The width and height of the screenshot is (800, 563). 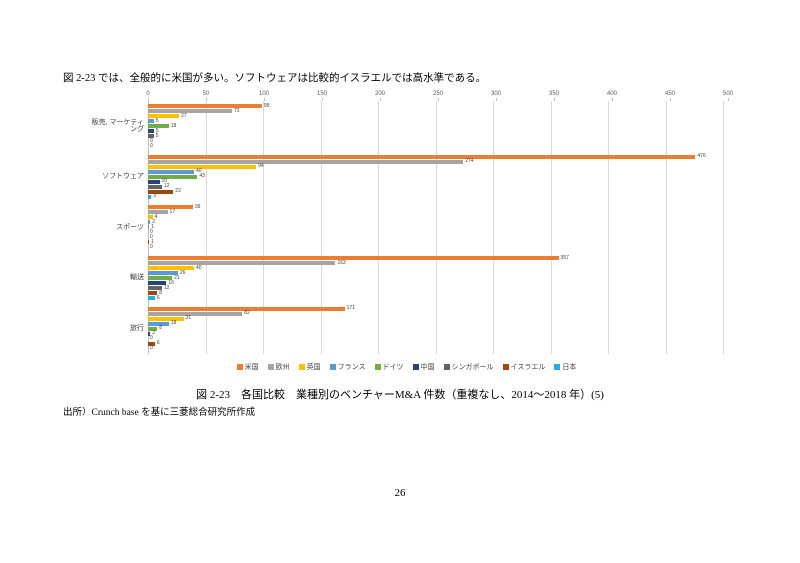 I want to click on bar-value-label: 4, so click(x=156, y=216).